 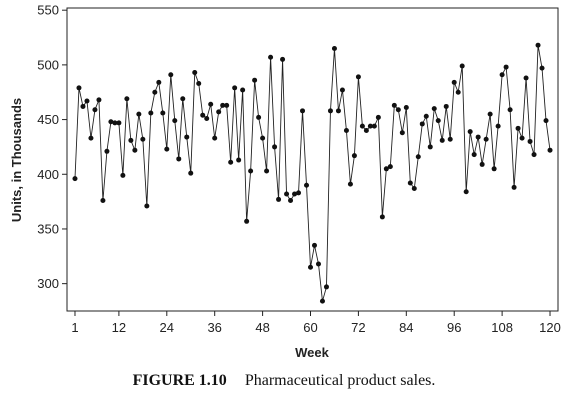 What do you see at coordinates (502, 327) in the screenshot?
I see `x-tick-label: 108` at bounding box center [502, 327].